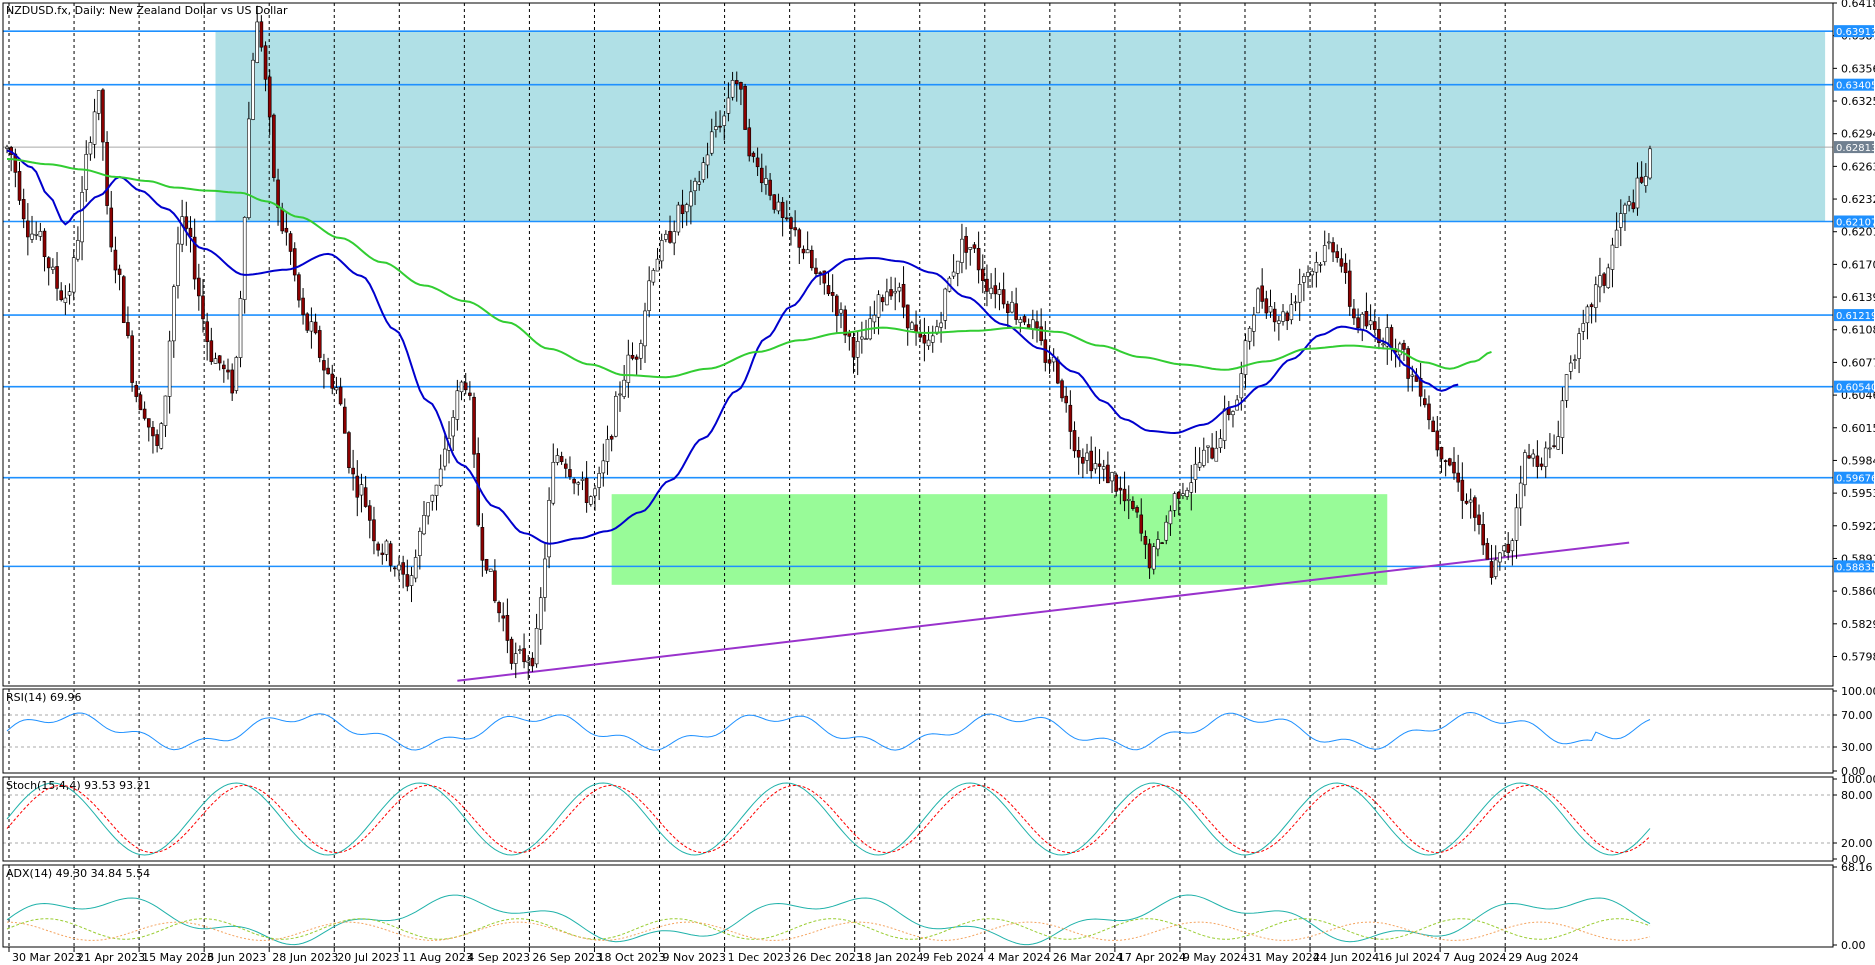 The width and height of the screenshot is (1875, 965). I want to click on adx-panel-frame, so click(918, 906).